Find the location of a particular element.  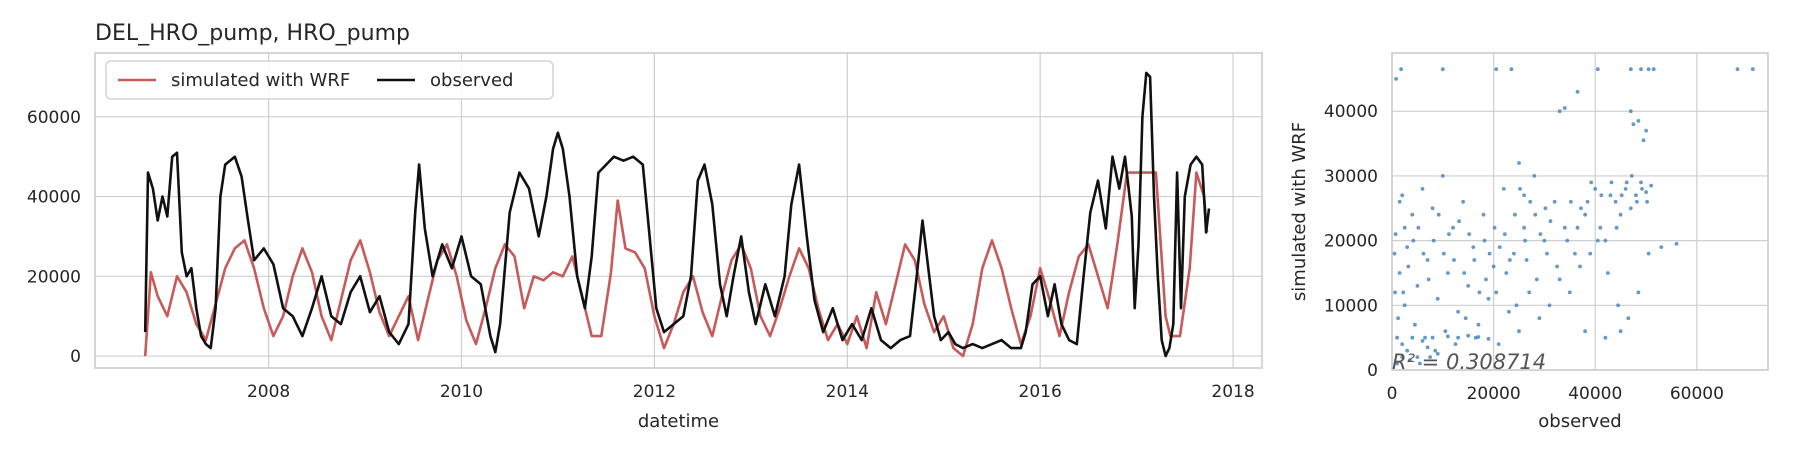

ts-y-tick-label: 40000 is located at coordinates (54, 198).